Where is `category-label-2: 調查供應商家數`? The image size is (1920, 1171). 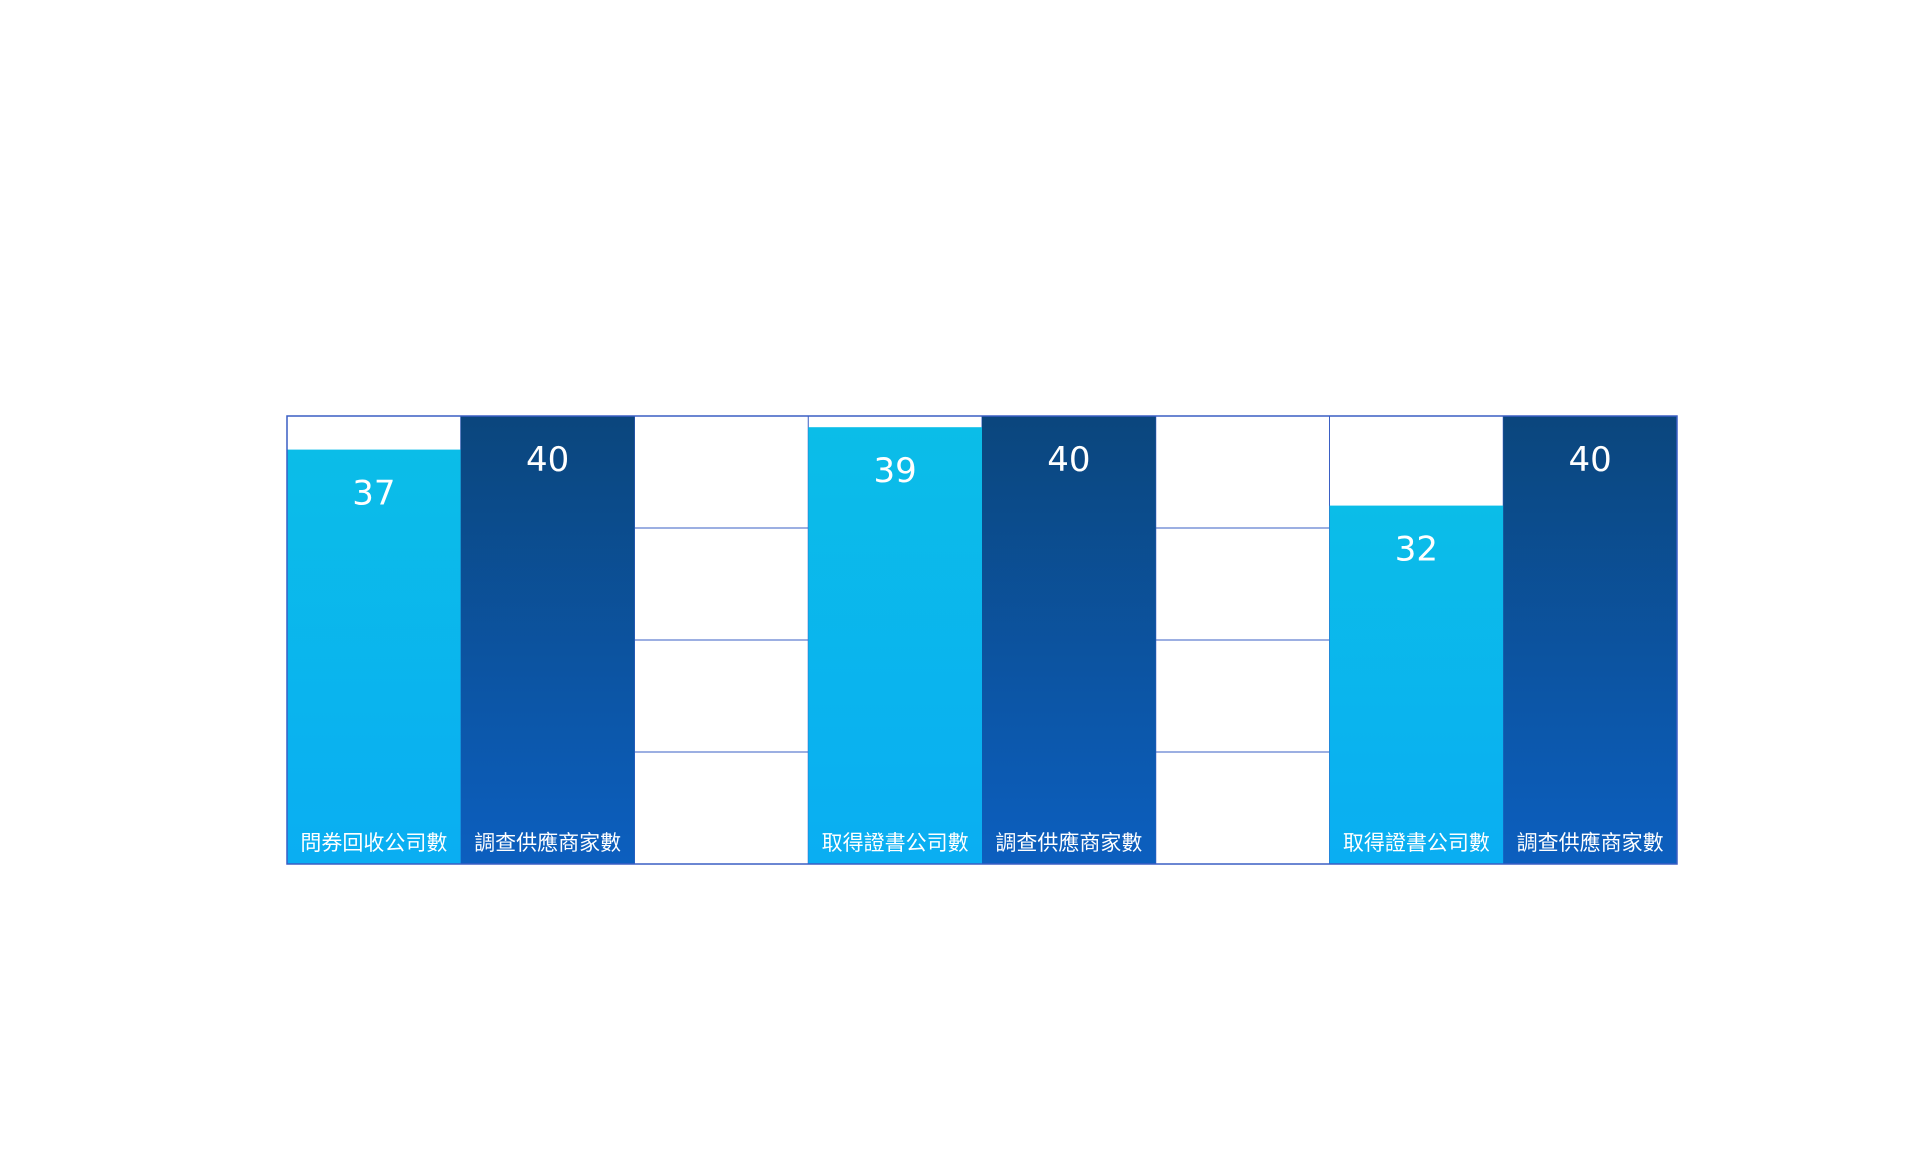
category-label-2: 調查供應商家數 is located at coordinates (547, 843).